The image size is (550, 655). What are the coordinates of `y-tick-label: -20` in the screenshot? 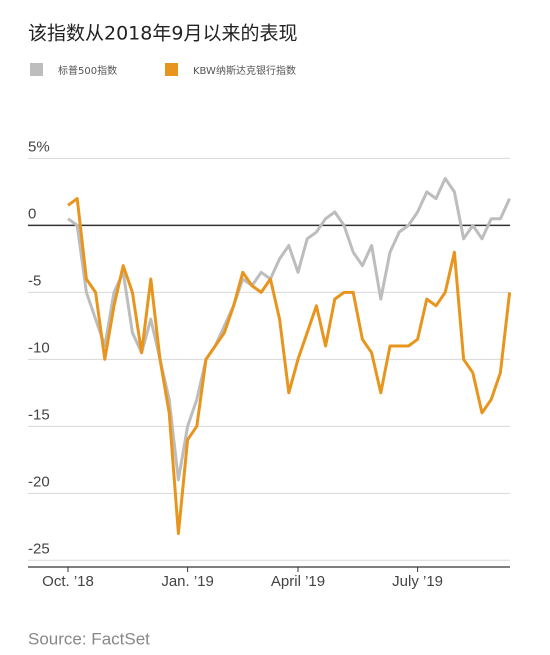 It's located at (39, 481).